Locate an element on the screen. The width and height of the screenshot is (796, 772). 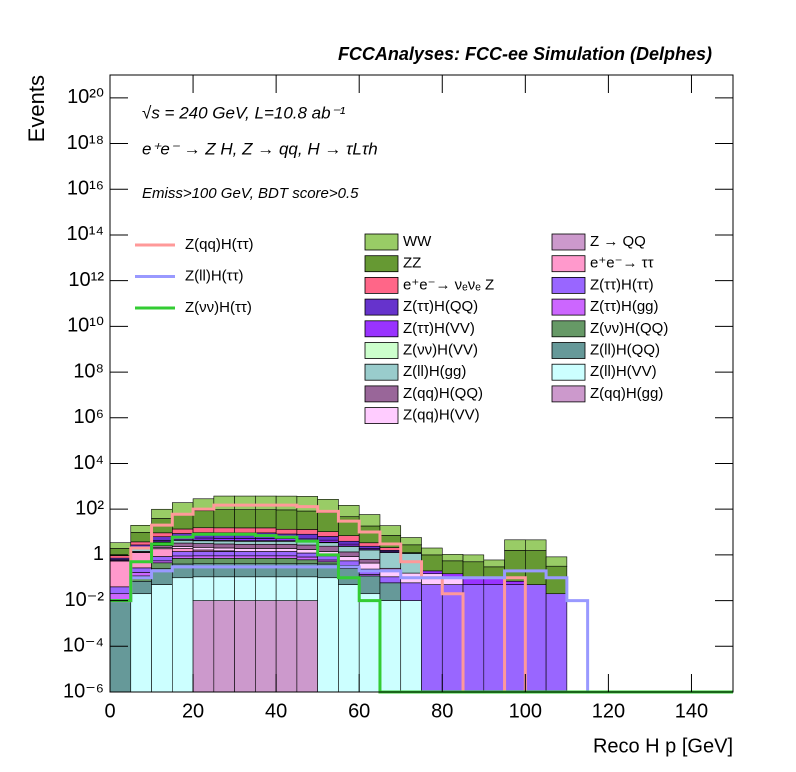
y-tick-label: 10¹⁴ is located at coordinates (86, 234).